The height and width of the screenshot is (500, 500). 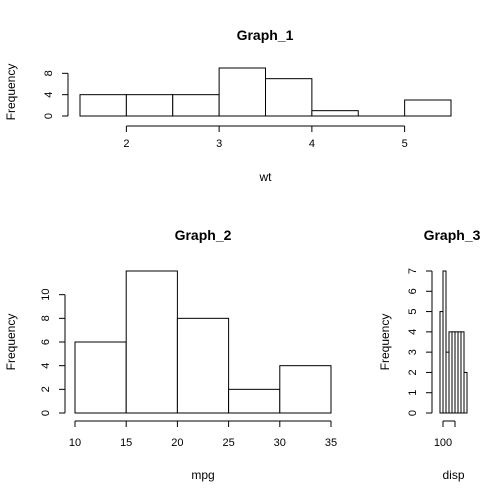 What do you see at coordinates (452, 235) in the screenshot?
I see `chart-title: Graph_3` at bounding box center [452, 235].